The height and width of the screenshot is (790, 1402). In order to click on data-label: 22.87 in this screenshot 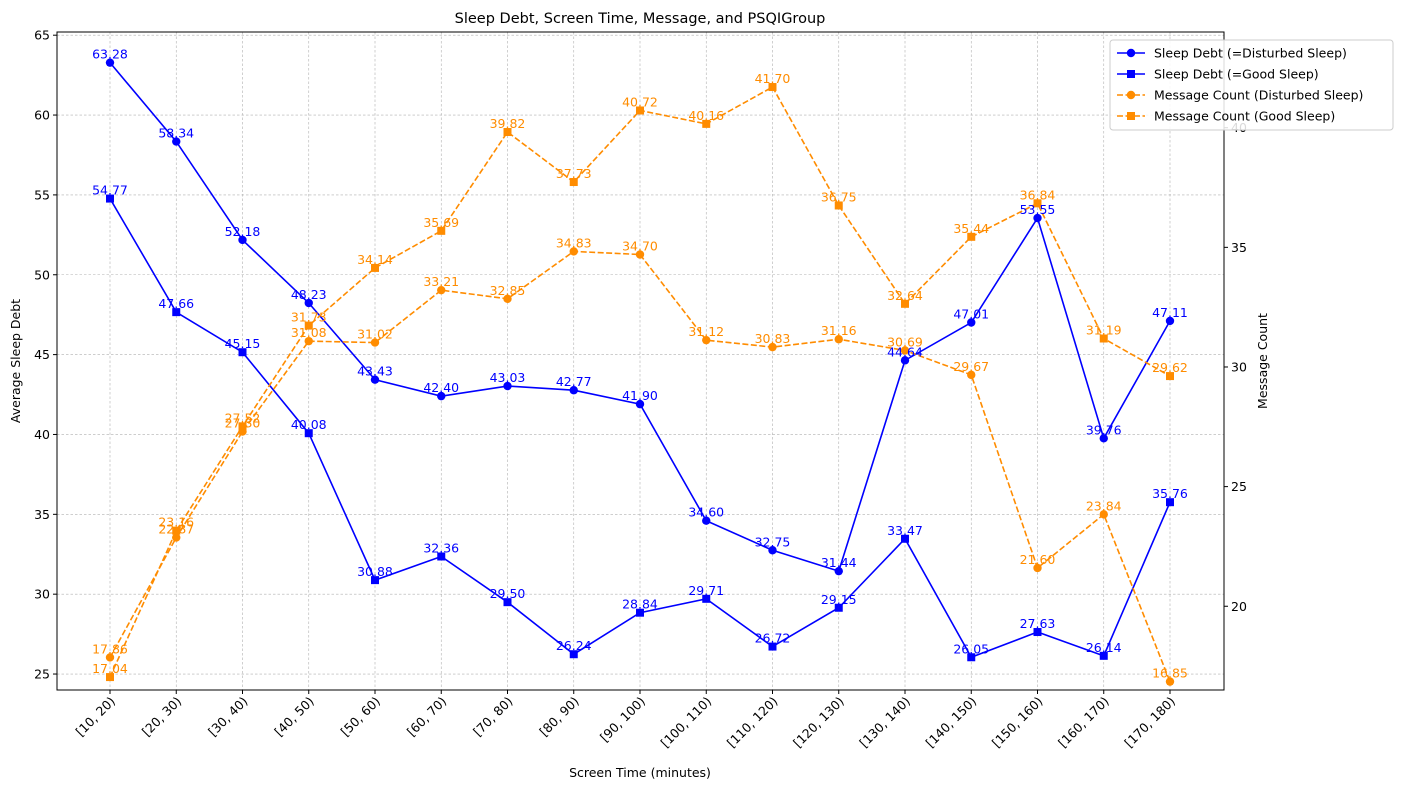, I will do `click(176, 529)`.